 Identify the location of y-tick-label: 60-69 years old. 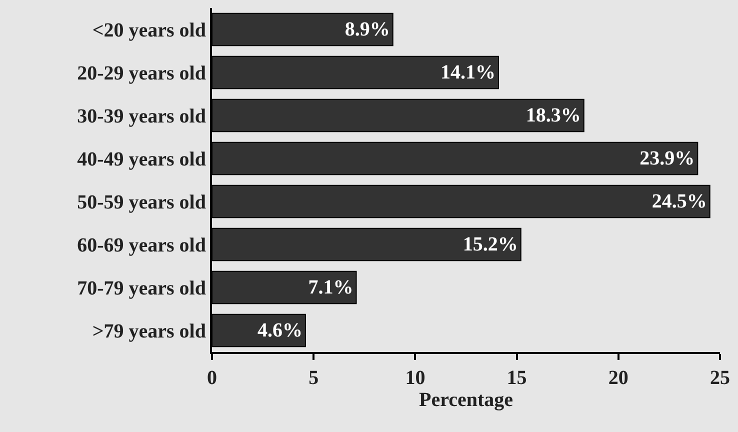
(141, 245).